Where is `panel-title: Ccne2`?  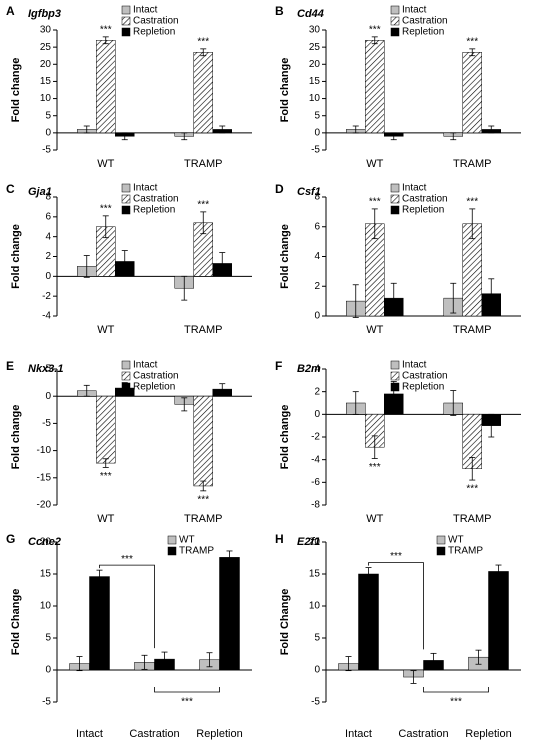
panel-title: Ccne2 is located at coordinates (44, 542).